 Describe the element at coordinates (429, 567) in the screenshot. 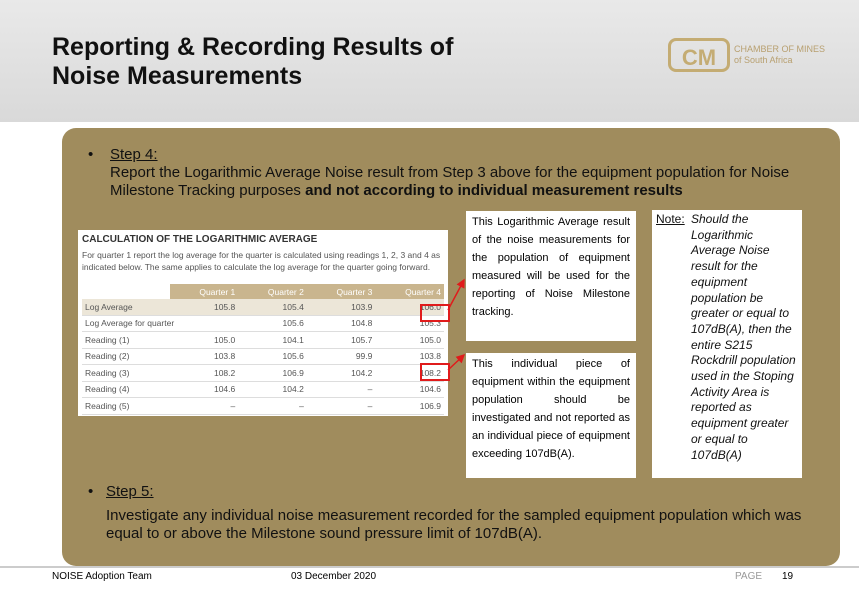

I see `footer-rule` at that location.